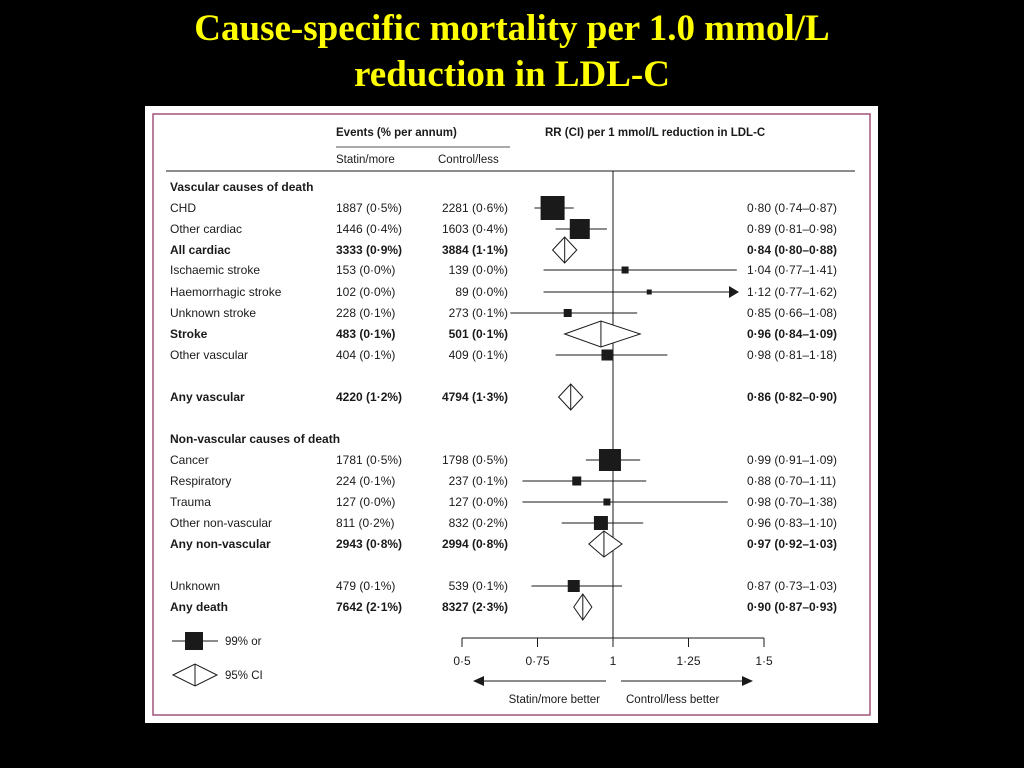 Image resolution: width=1024 pixels, height=768 pixels. What do you see at coordinates (792, 544) in the screenshot?
I see `ci-text: 0·97 (0·92–1·03)` at bounding box center [792, 544].